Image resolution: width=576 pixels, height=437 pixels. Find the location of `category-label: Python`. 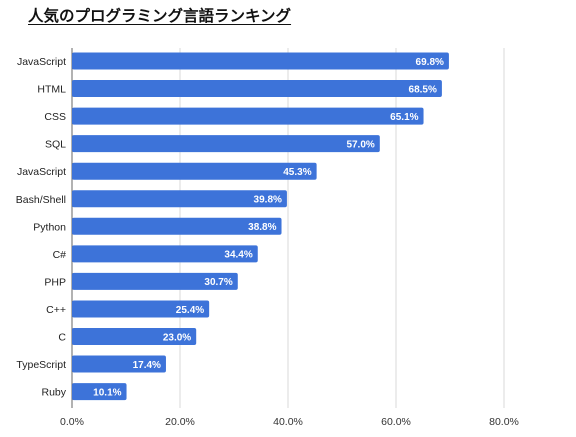

category-label: Python is located at coordinates (49, 227).